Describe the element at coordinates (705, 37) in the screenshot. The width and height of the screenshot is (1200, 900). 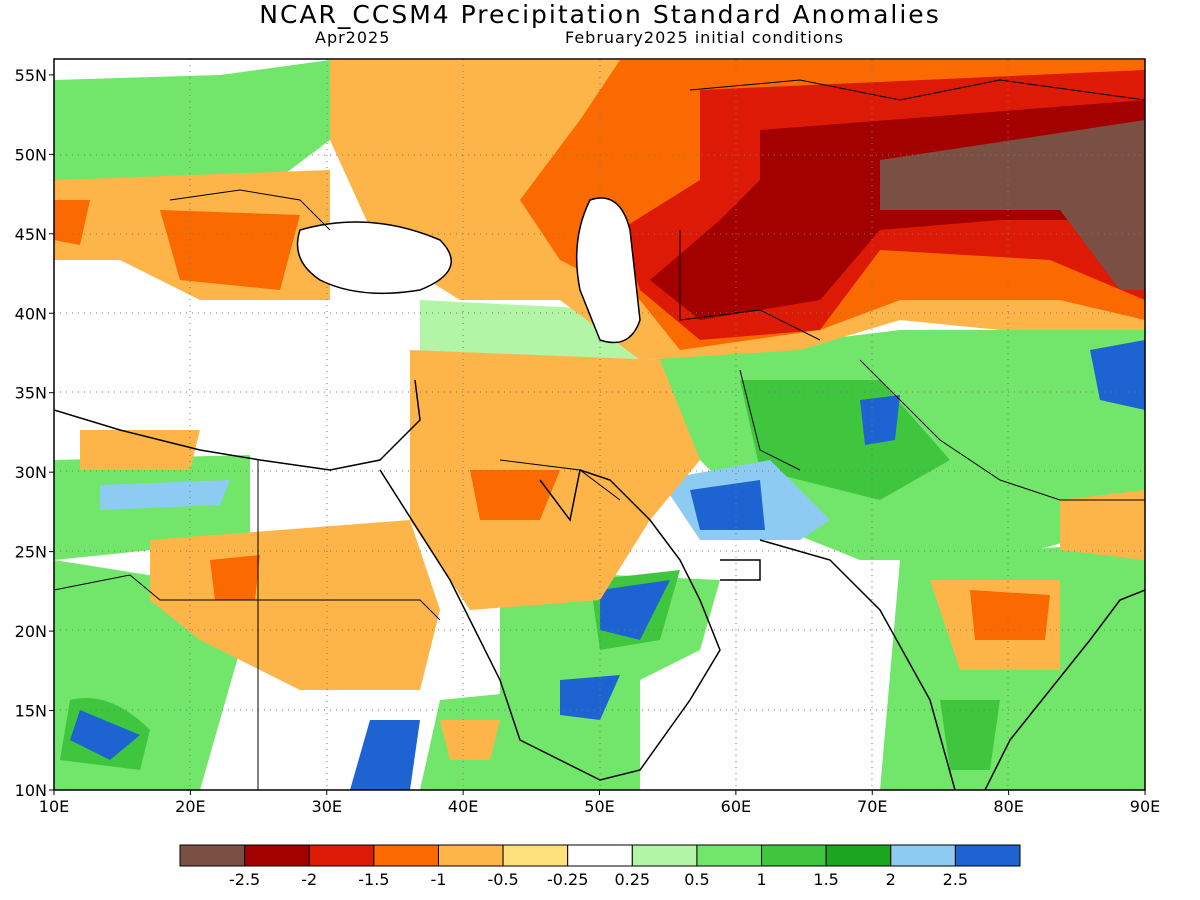
I see `initial-conditions: February2025 initial conditions` at that location.